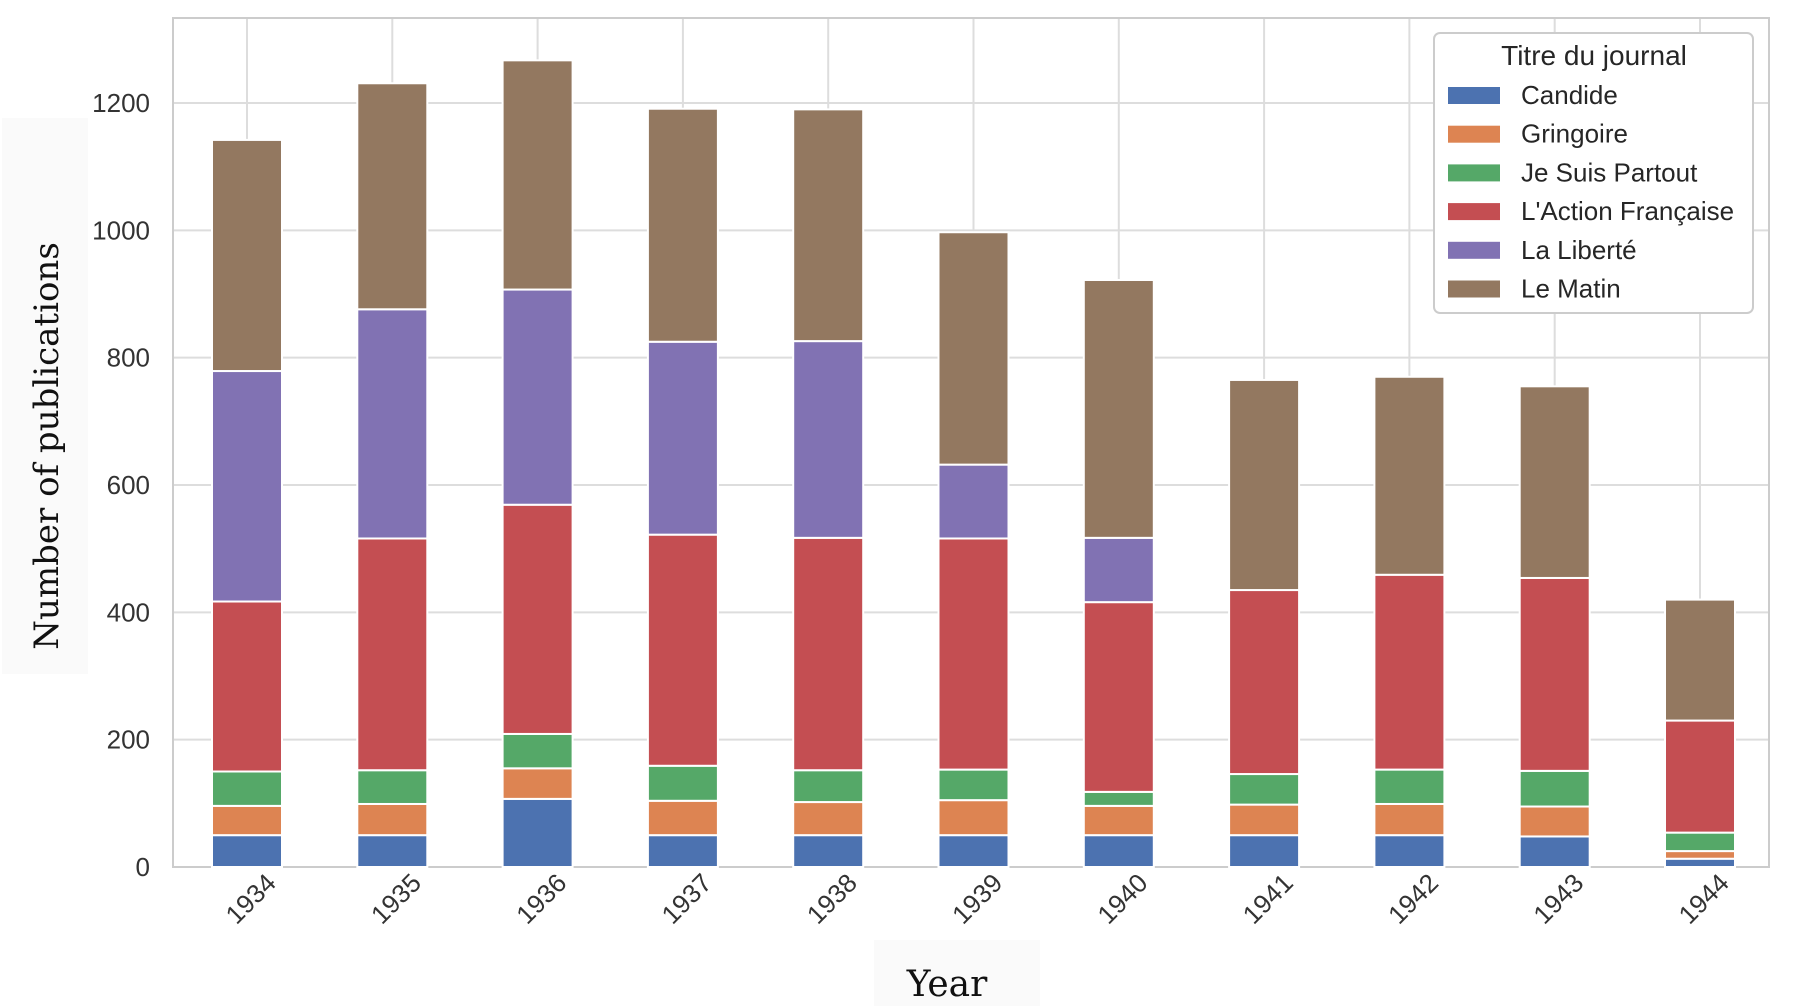  I want to click on y-tick-label: 600, so click(128, 485).